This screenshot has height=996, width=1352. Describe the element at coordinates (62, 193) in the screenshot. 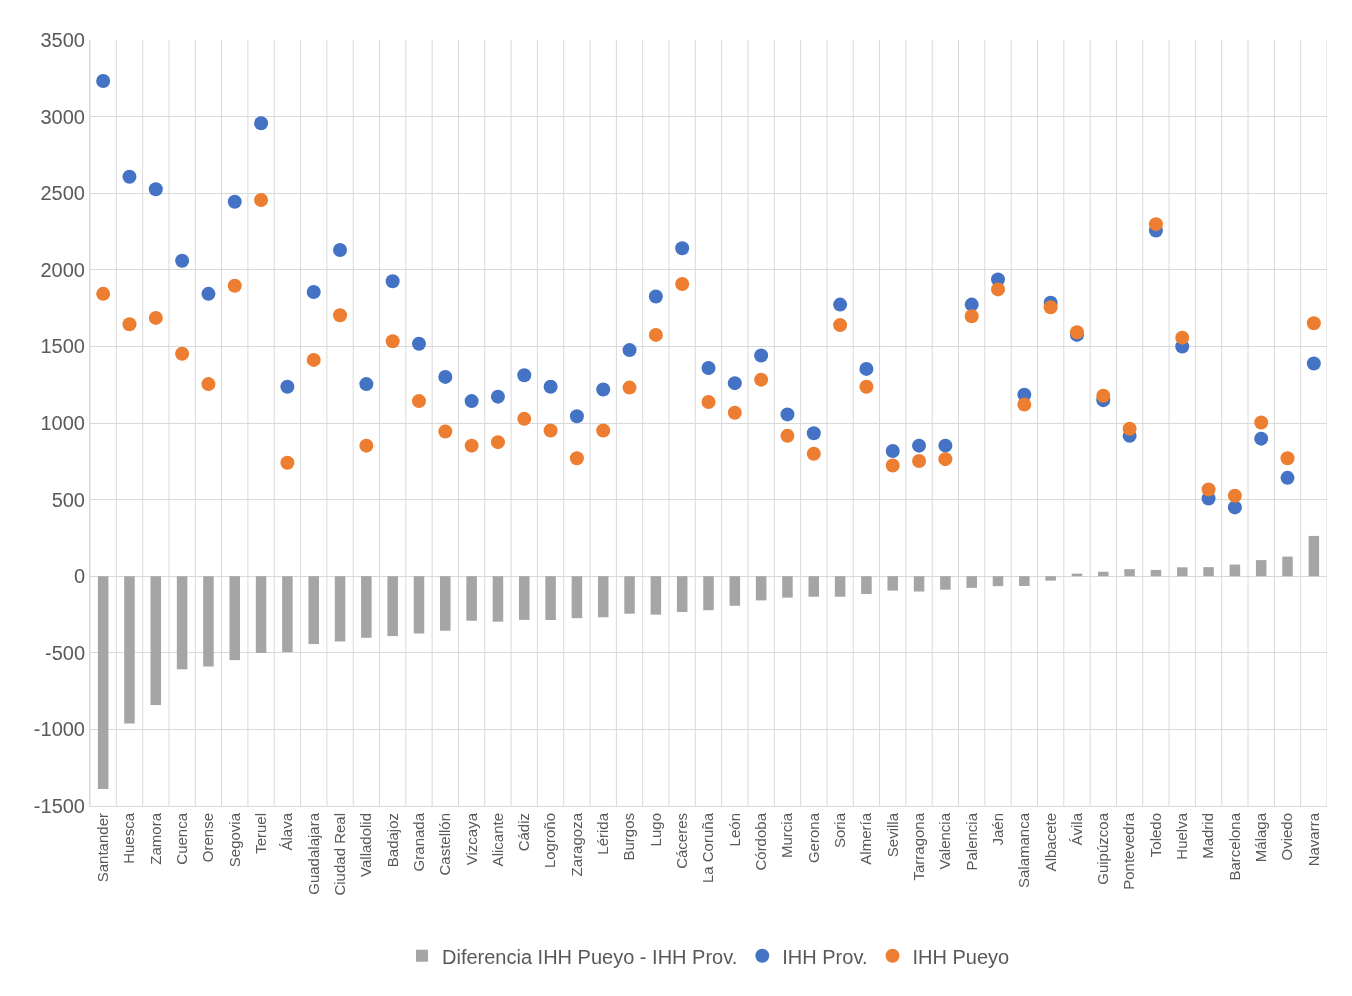

I see `y-tick-label: 2500` at that location.